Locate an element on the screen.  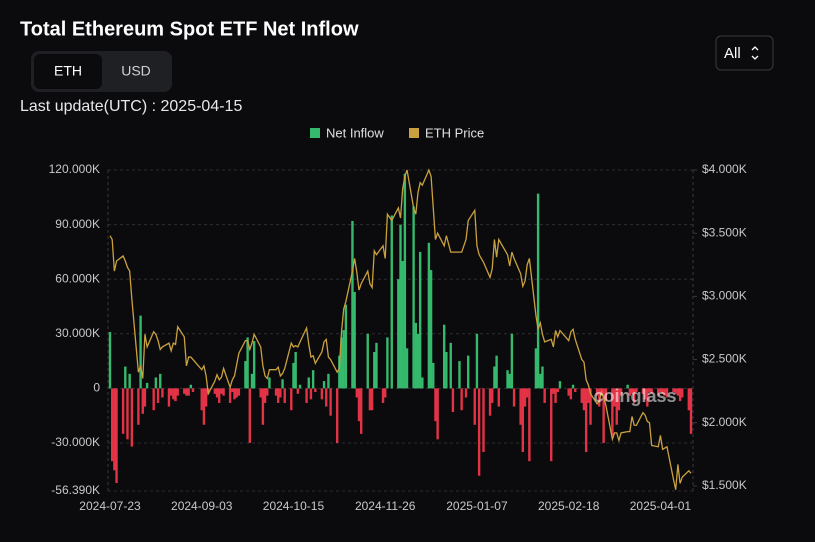
y-tick-label: 90.000K is located at coordinates (77, 224).